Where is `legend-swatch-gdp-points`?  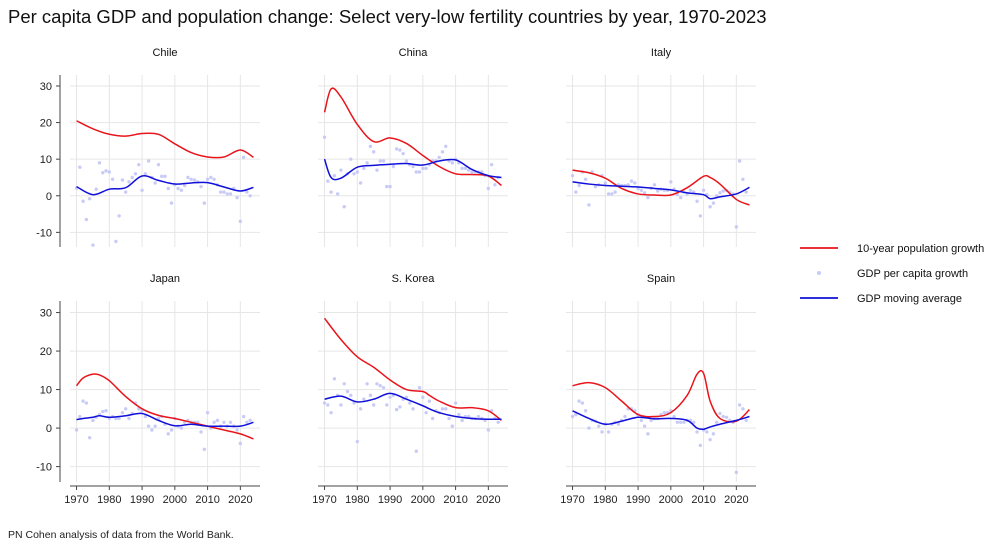
legend-swatch-gdp-points is located at coordinates (819, 273).